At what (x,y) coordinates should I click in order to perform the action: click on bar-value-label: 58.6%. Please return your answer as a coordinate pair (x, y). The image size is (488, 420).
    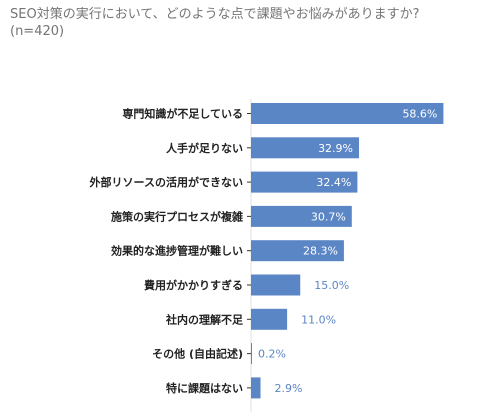
    Looking at the image, I should click on (419, 114).